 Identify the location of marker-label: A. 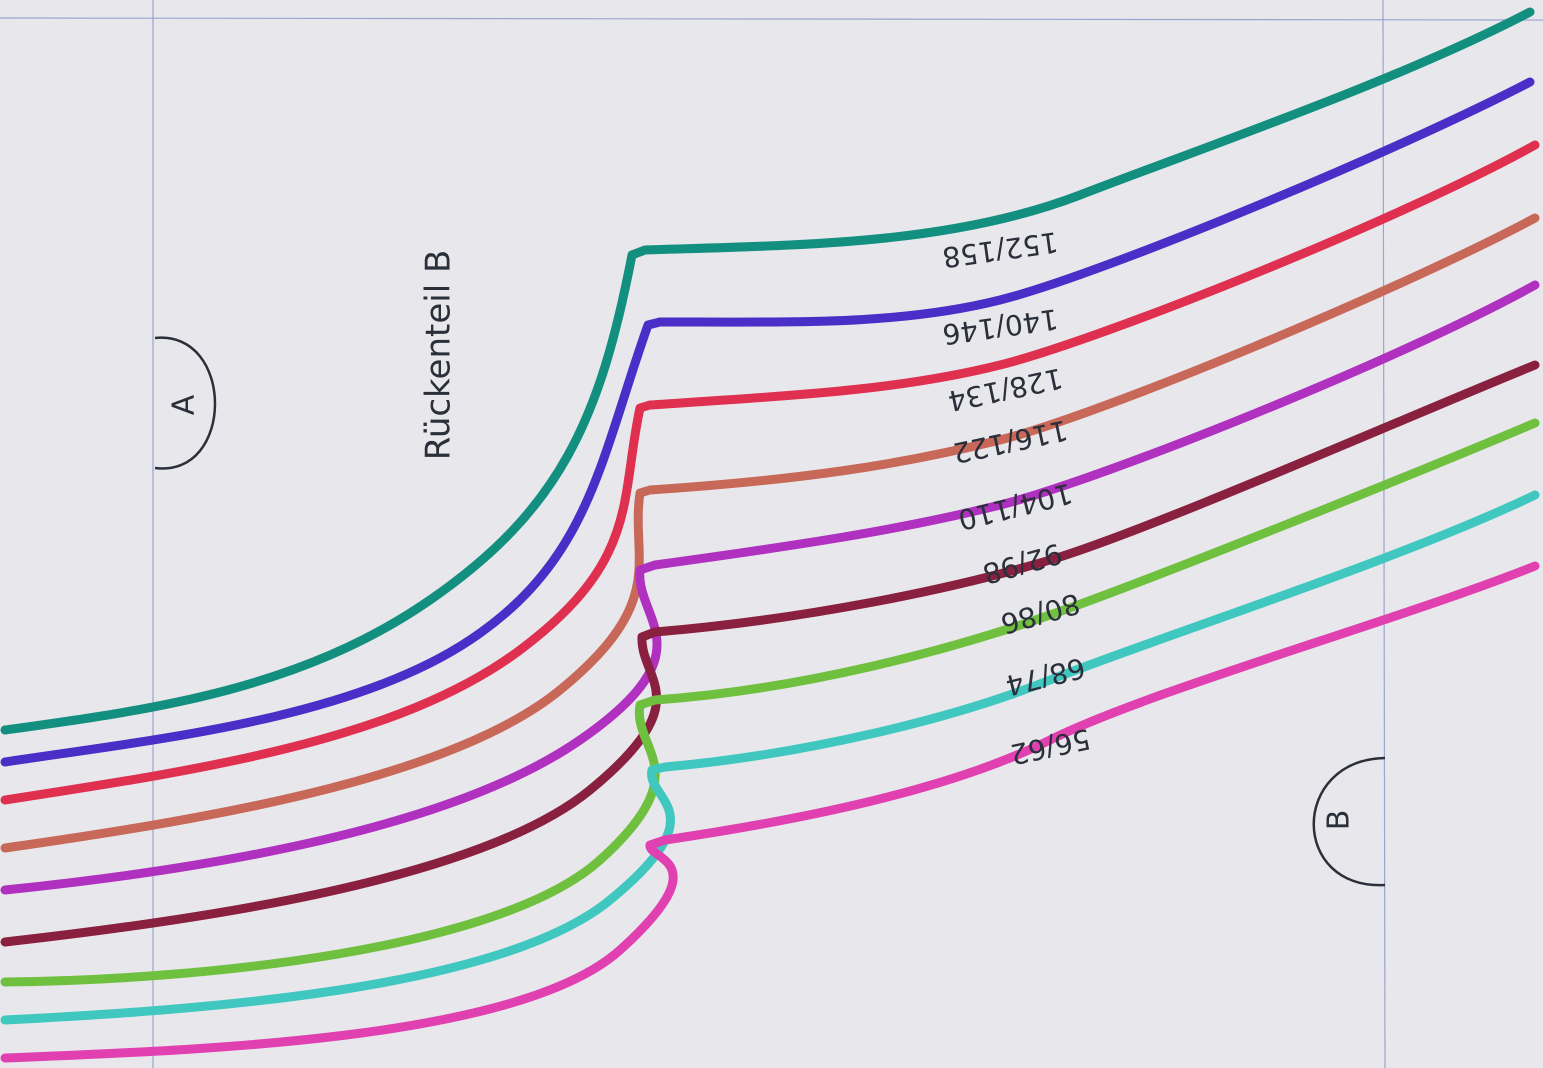
(184, 404).